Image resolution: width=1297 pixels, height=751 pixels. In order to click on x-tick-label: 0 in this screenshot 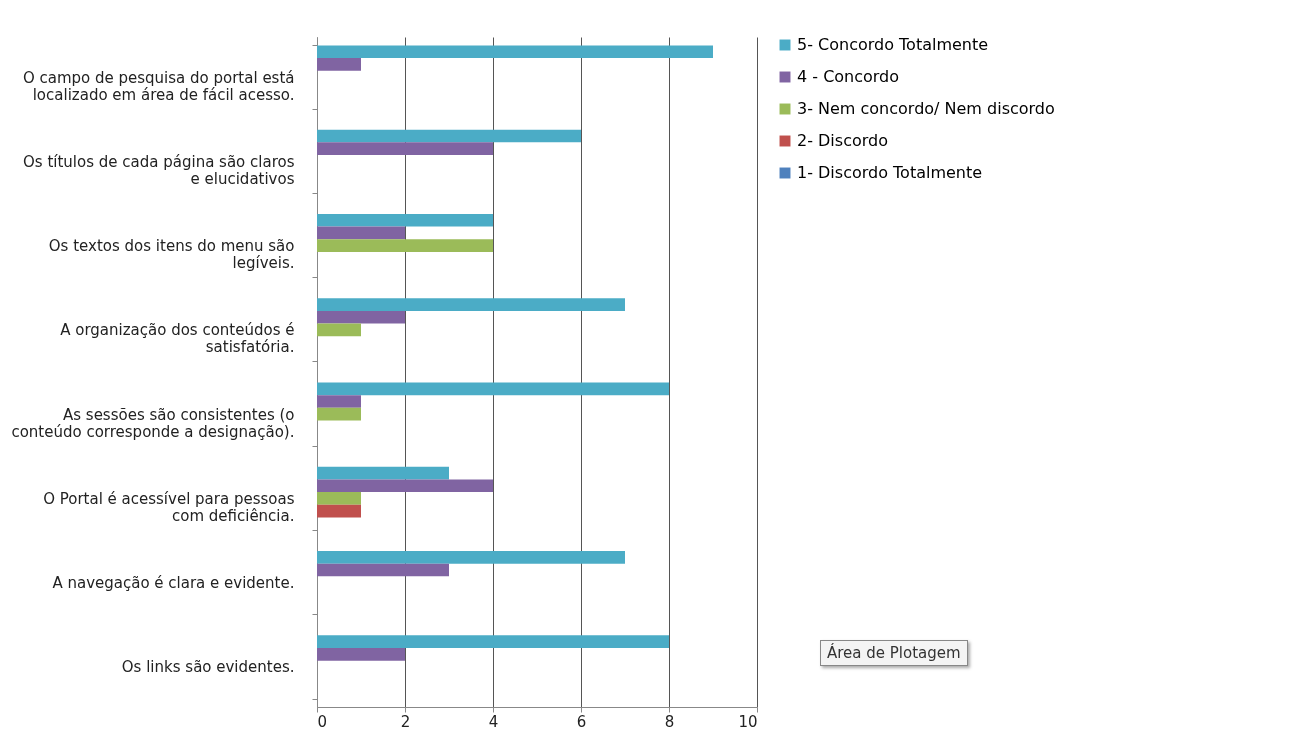, I will do `click(322, 721)`.